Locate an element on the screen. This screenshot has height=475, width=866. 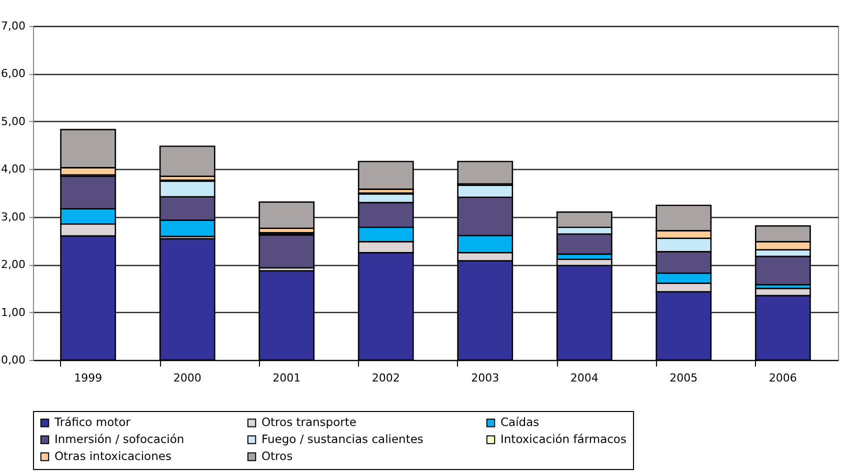
x-tick-label: 2001 is located at coordinates (286, 378).